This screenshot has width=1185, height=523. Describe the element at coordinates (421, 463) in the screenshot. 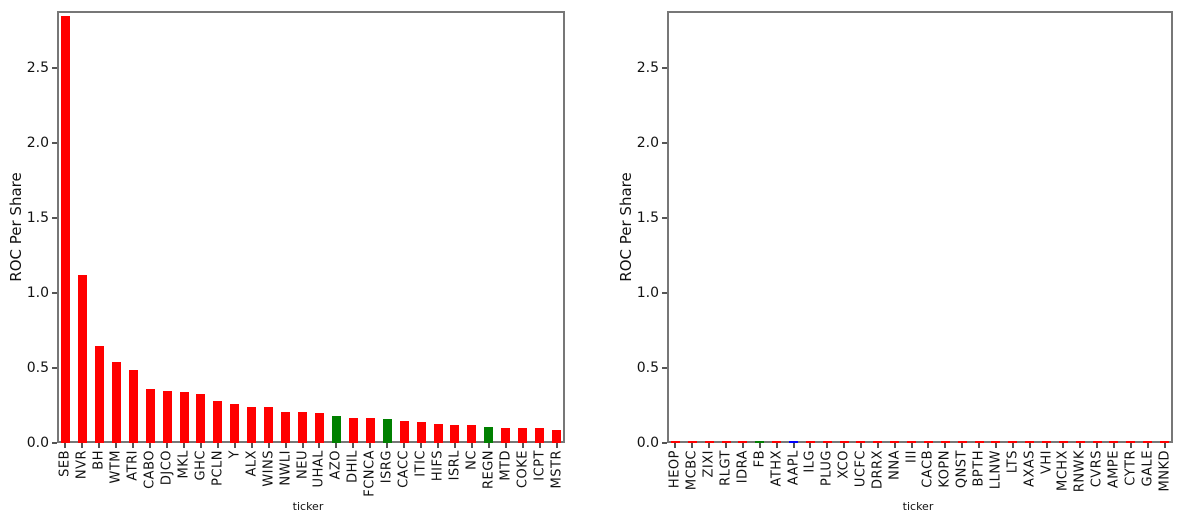

I see `x-tick-label-ITIC: ITIC` at that location.